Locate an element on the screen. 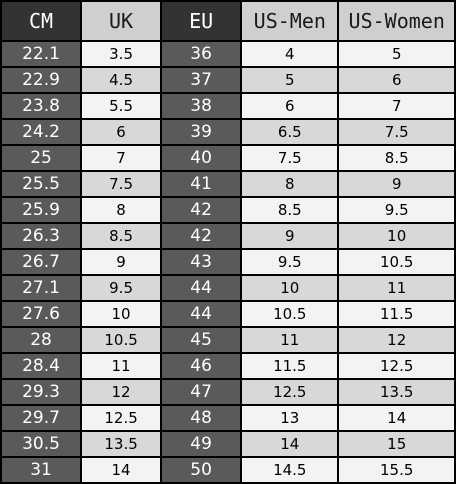 The image size is (456, 484). table-row: 30.5 13.5 49 14 15 is located at coordinates (228, 444).